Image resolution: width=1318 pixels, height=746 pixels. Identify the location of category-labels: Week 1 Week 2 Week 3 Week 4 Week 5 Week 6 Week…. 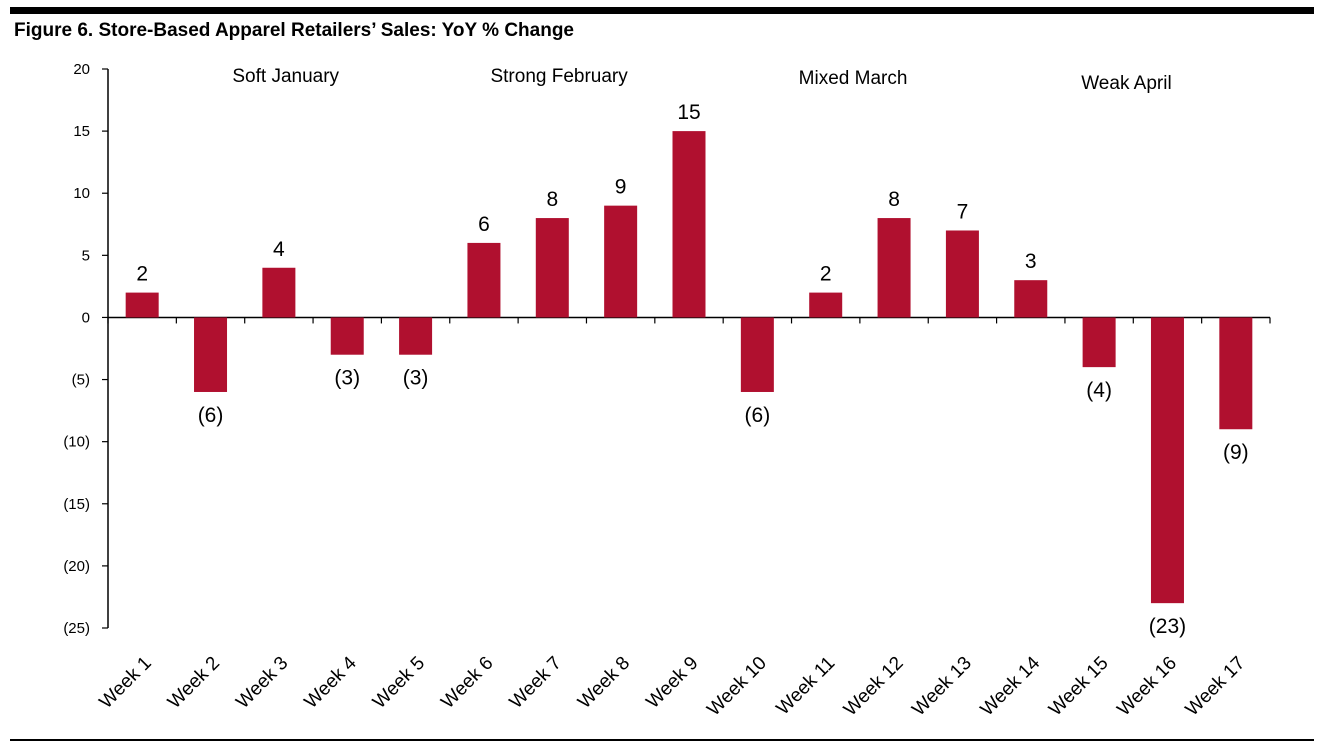
(673, 686).